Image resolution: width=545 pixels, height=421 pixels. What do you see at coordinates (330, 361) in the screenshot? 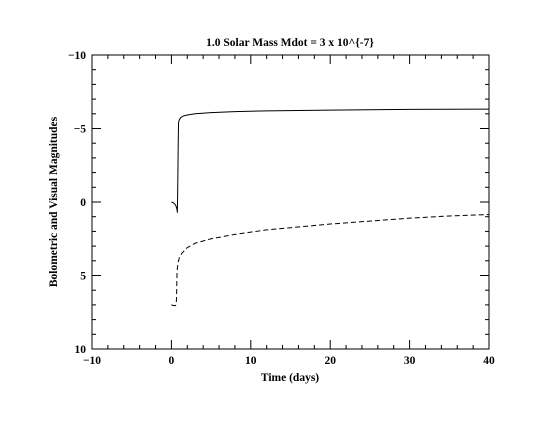
I see `x-tick-label: 20` at bounding box center [330, 361].